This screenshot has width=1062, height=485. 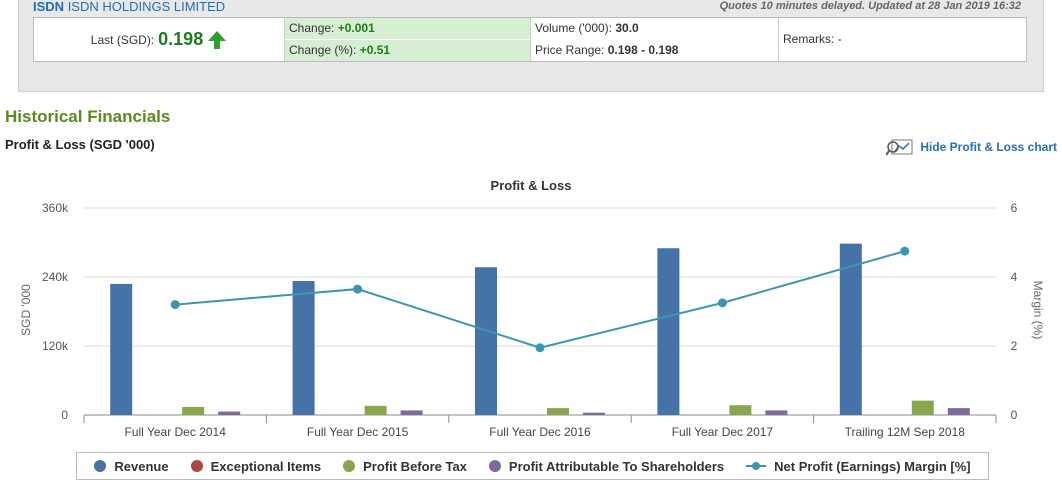 I want to click on ticker-symbol: ISDN, so click(x=49, y=7).